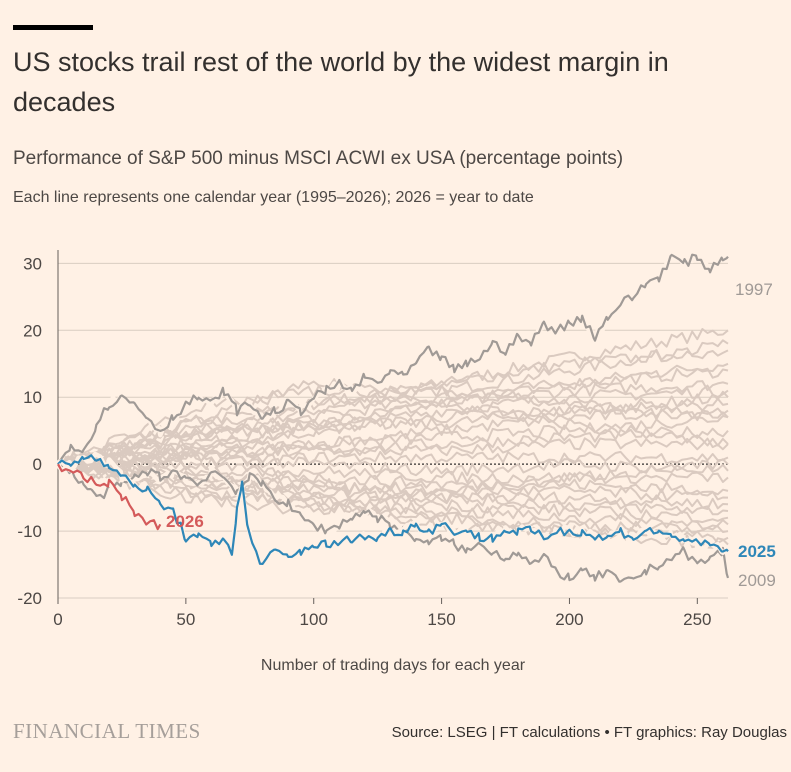 The width and height of the screenshot is (791, 772). I want to click on series-label-1997: 1997, so click(754, 289).